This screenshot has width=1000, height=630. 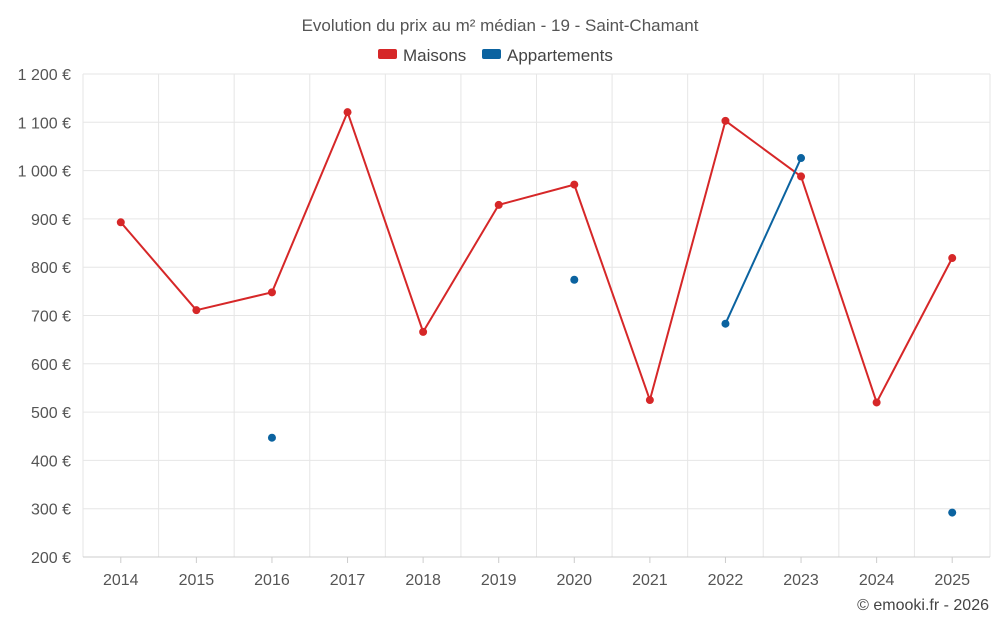 I want to click on x-tick-label: 2018, so click(x=423, y=580).